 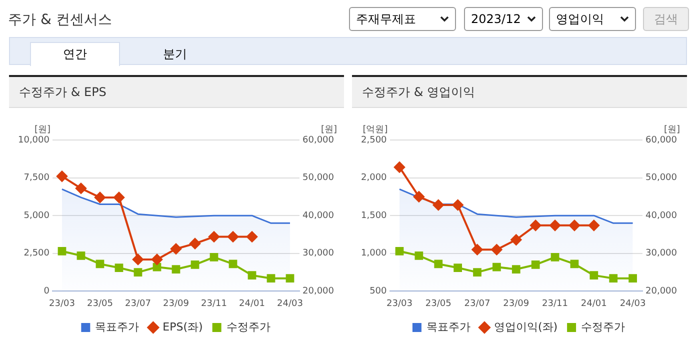 I want to click on text: 주가 & 컨센서스, so click(x=60, y=20).